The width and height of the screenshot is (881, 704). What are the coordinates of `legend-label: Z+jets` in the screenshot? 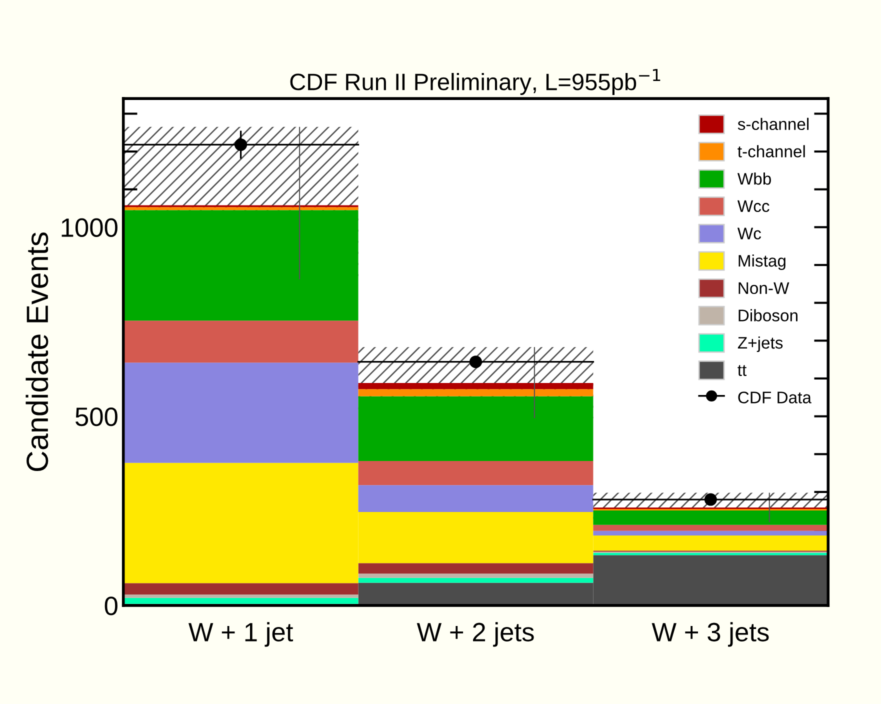 It's located at (760, 344).